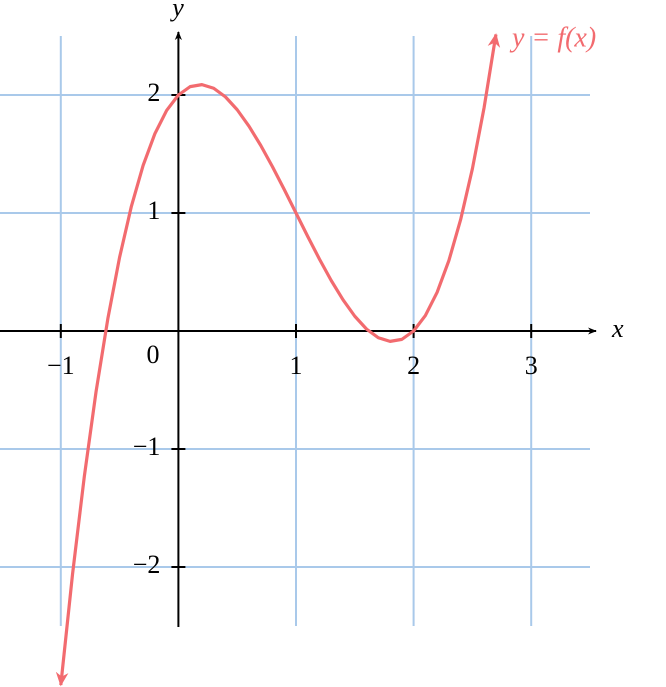 The height and width of the screenshot is (687, 666). What do you see at coordinates (153, 210) in the screenshot?
I see `y-tick-label: 1` at bounding box center [153, 210].